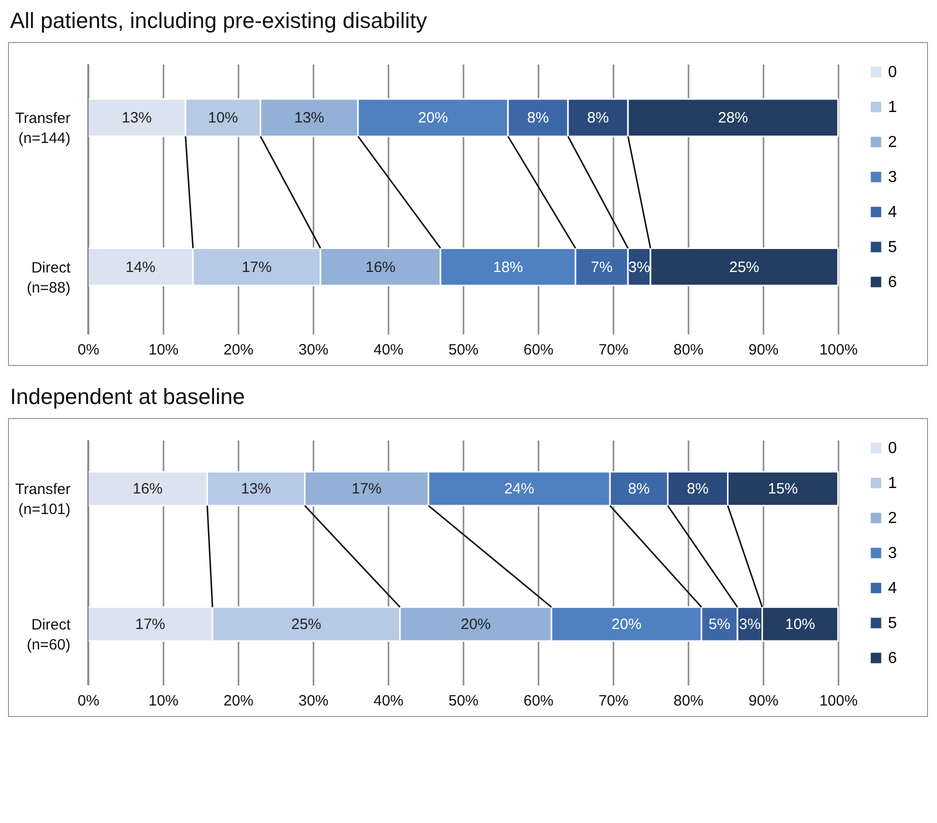 Image resolution: width=937 pixels, height=823 pixels. I want to click on y-tick-label: Direct (n=60), so click(49, 635).